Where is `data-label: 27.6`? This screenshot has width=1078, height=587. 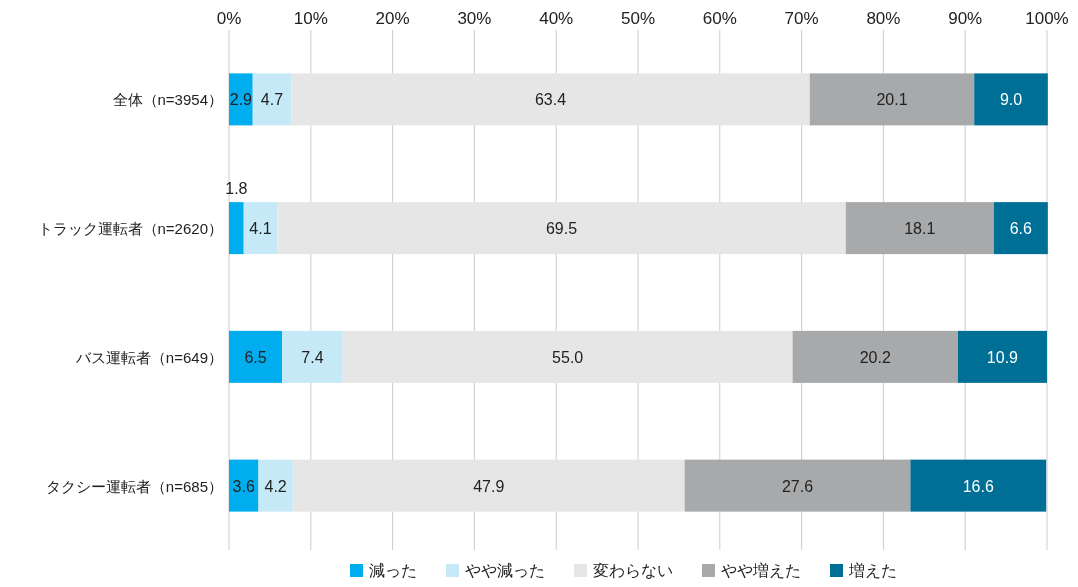 data-label: 27.6 is located at coordinates (797, 486).